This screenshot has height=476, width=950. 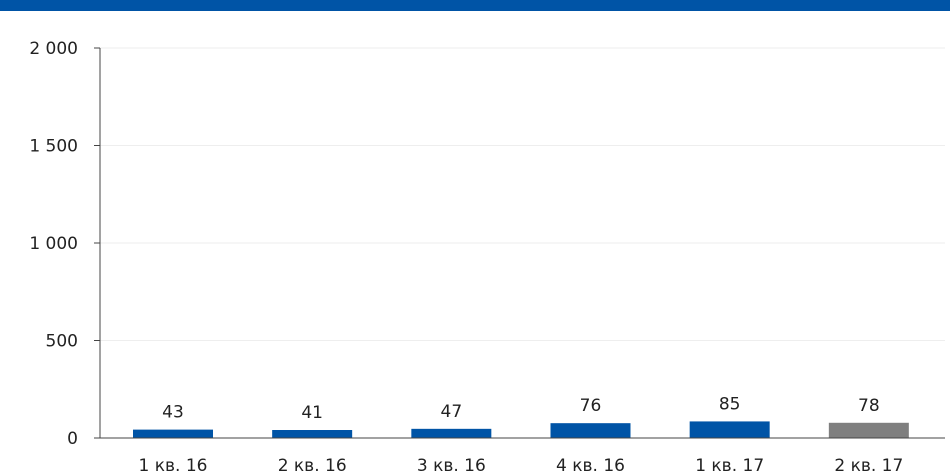 I want to click on y-tick-label: 1 500, so click(x=53, y=147).